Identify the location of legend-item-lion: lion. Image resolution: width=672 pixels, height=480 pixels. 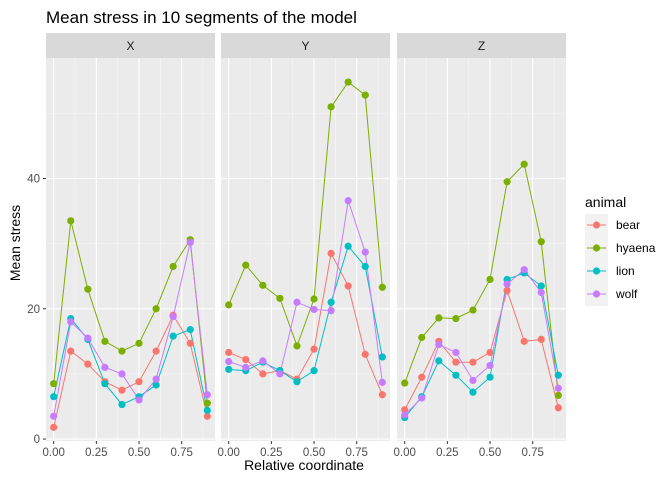
(610, 271).